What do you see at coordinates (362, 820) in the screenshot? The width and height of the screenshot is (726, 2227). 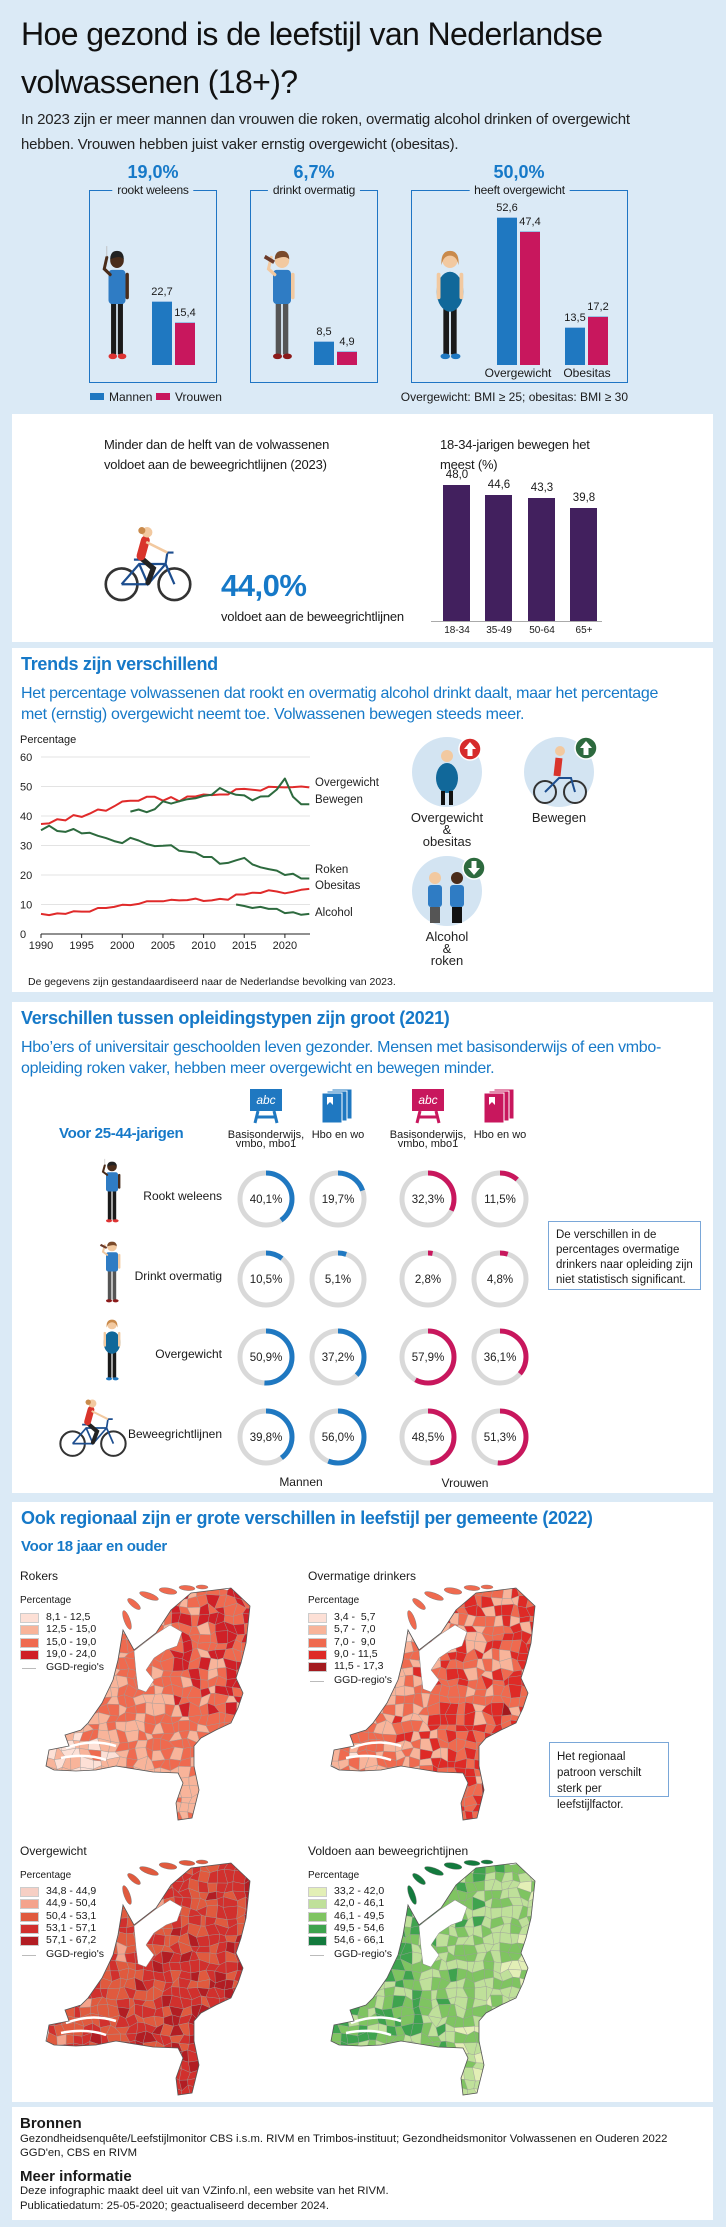 I see `trends-card` at bounding box center [362, 820].